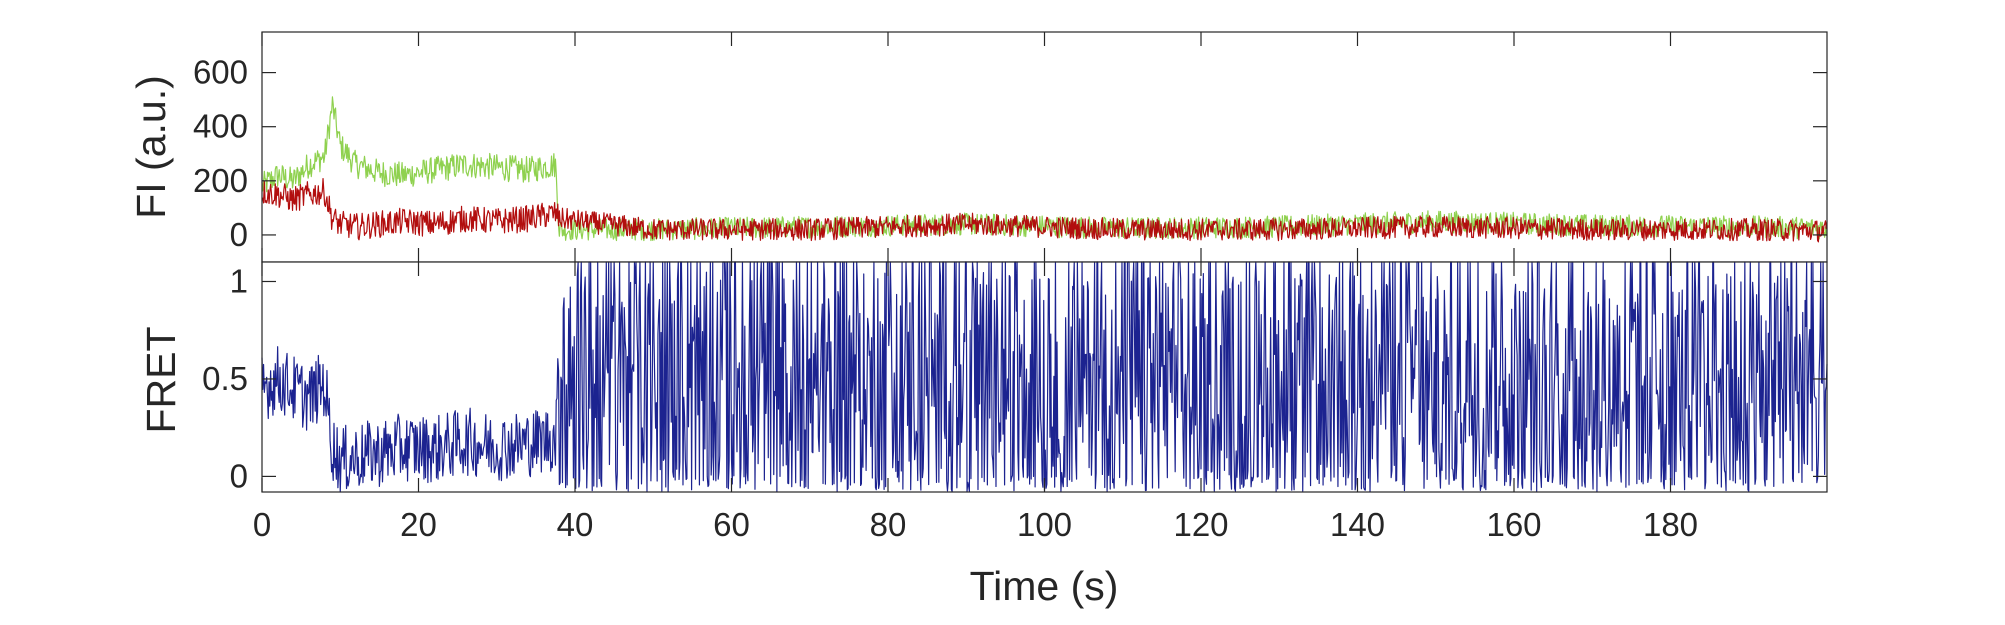  Describe the element at coordinates (151, 147) in the screenshot. I see `fluorescence-y-axis-label: FI (a.u.)` at that location.